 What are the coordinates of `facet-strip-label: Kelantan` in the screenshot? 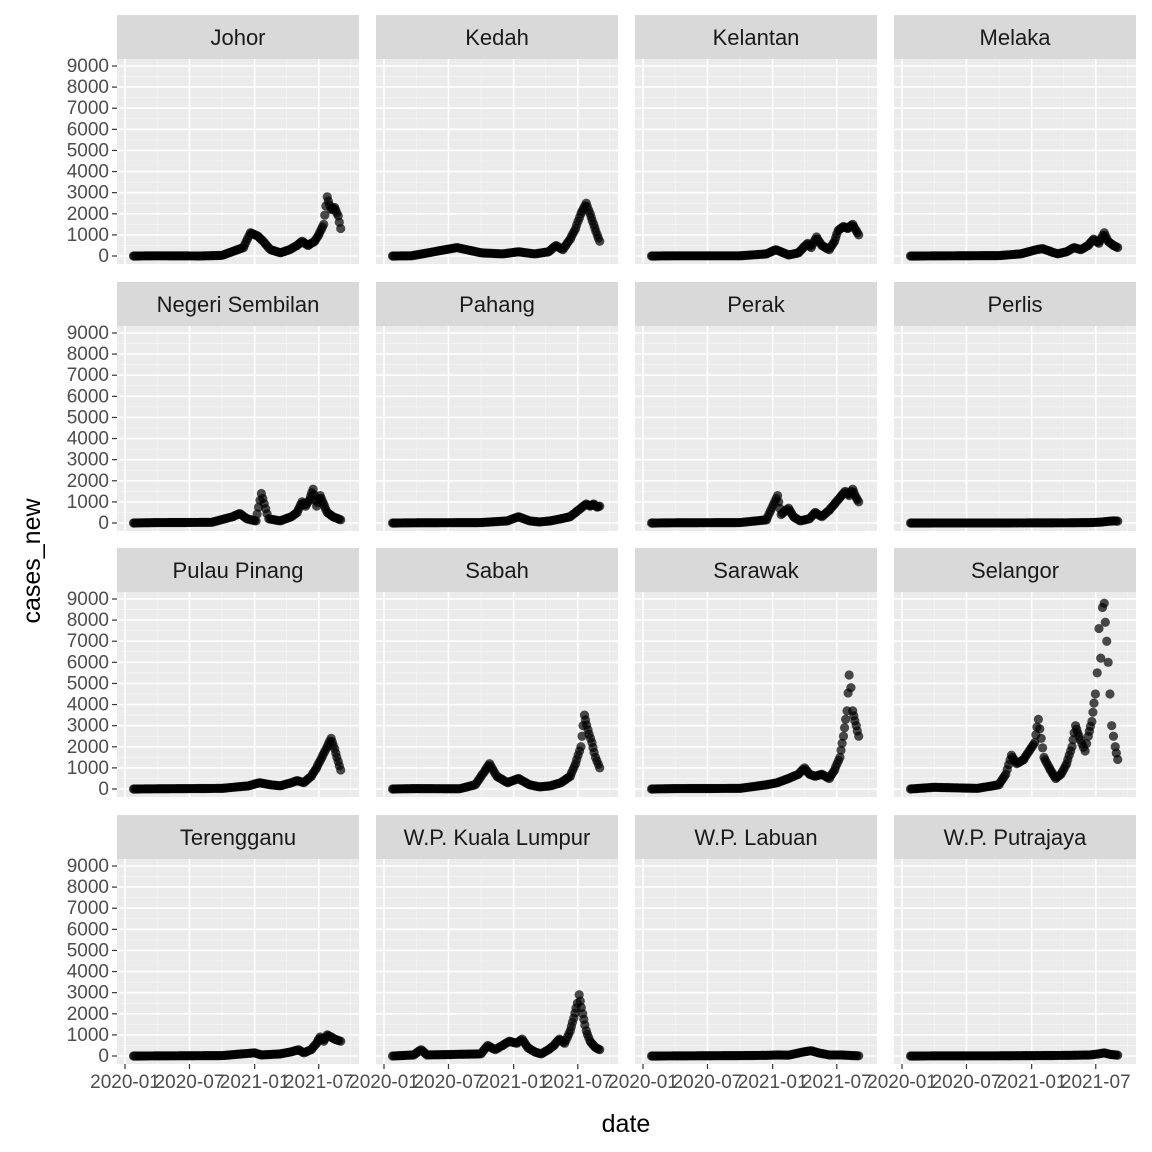 It's located at (756, 37).